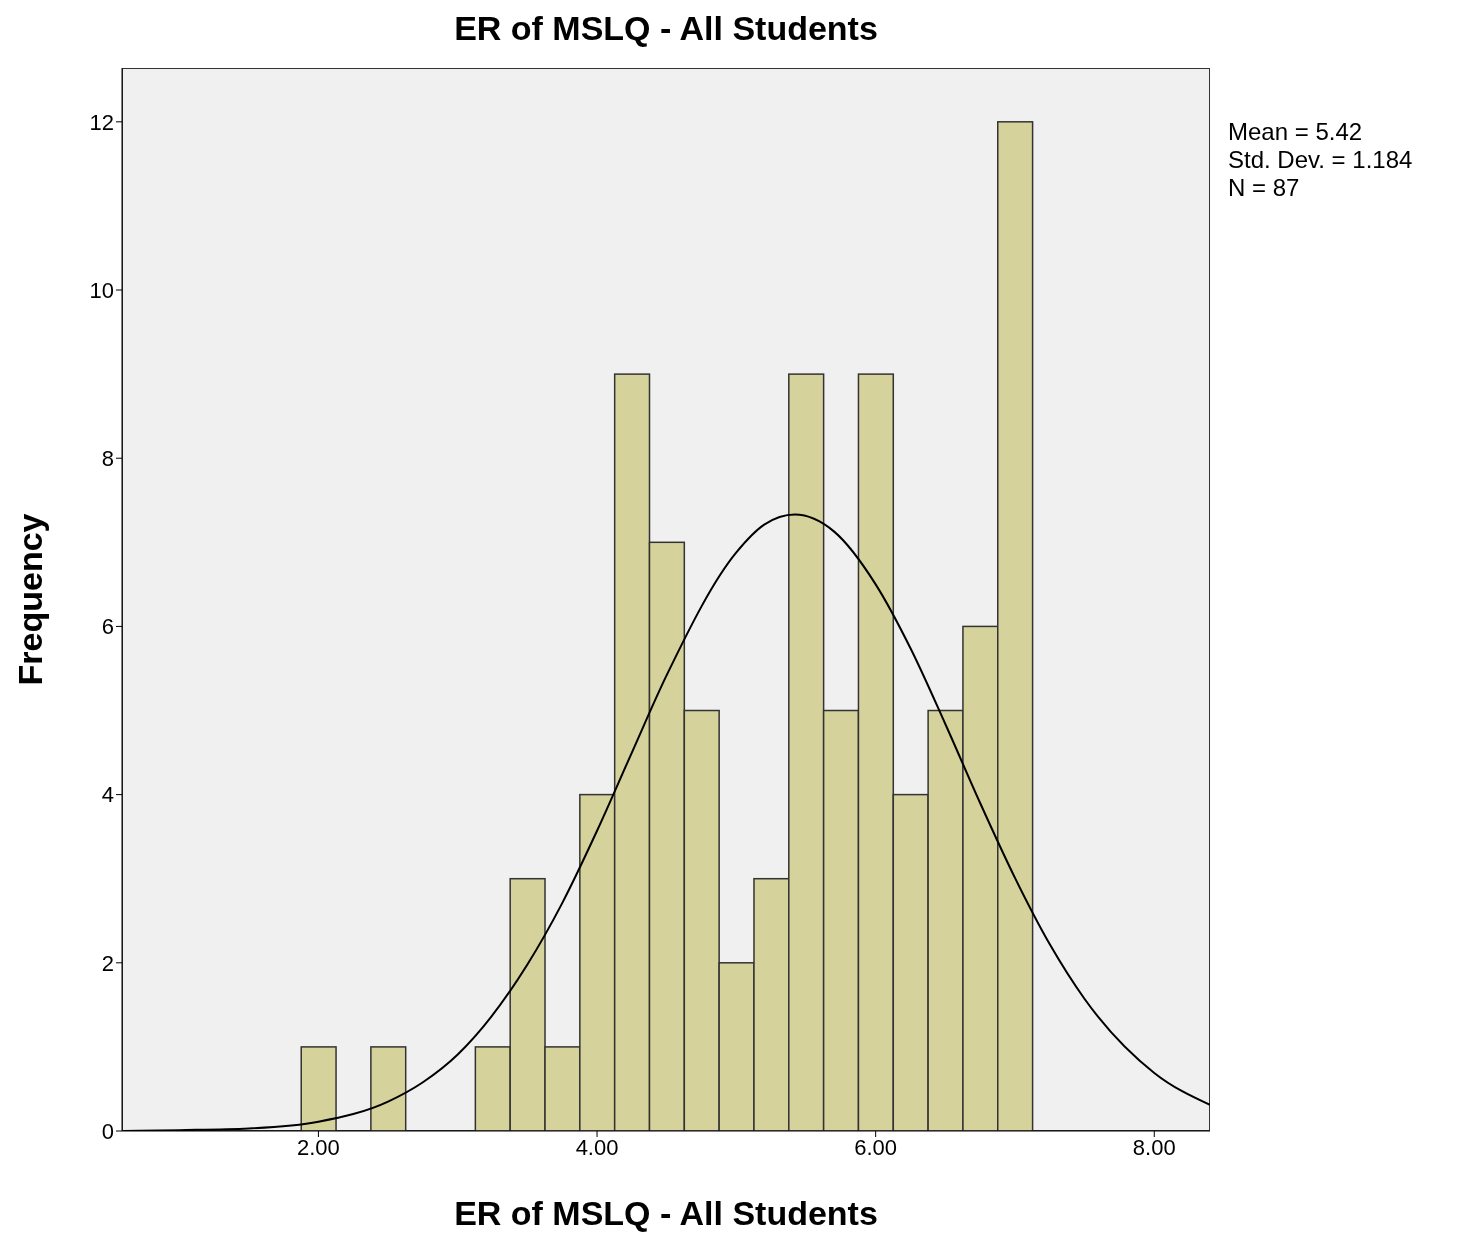  What do you see at coordinates (1296, 132) in the screenshot?
I see `text: Mean = 5.42` at bounding box center [1296, 132].